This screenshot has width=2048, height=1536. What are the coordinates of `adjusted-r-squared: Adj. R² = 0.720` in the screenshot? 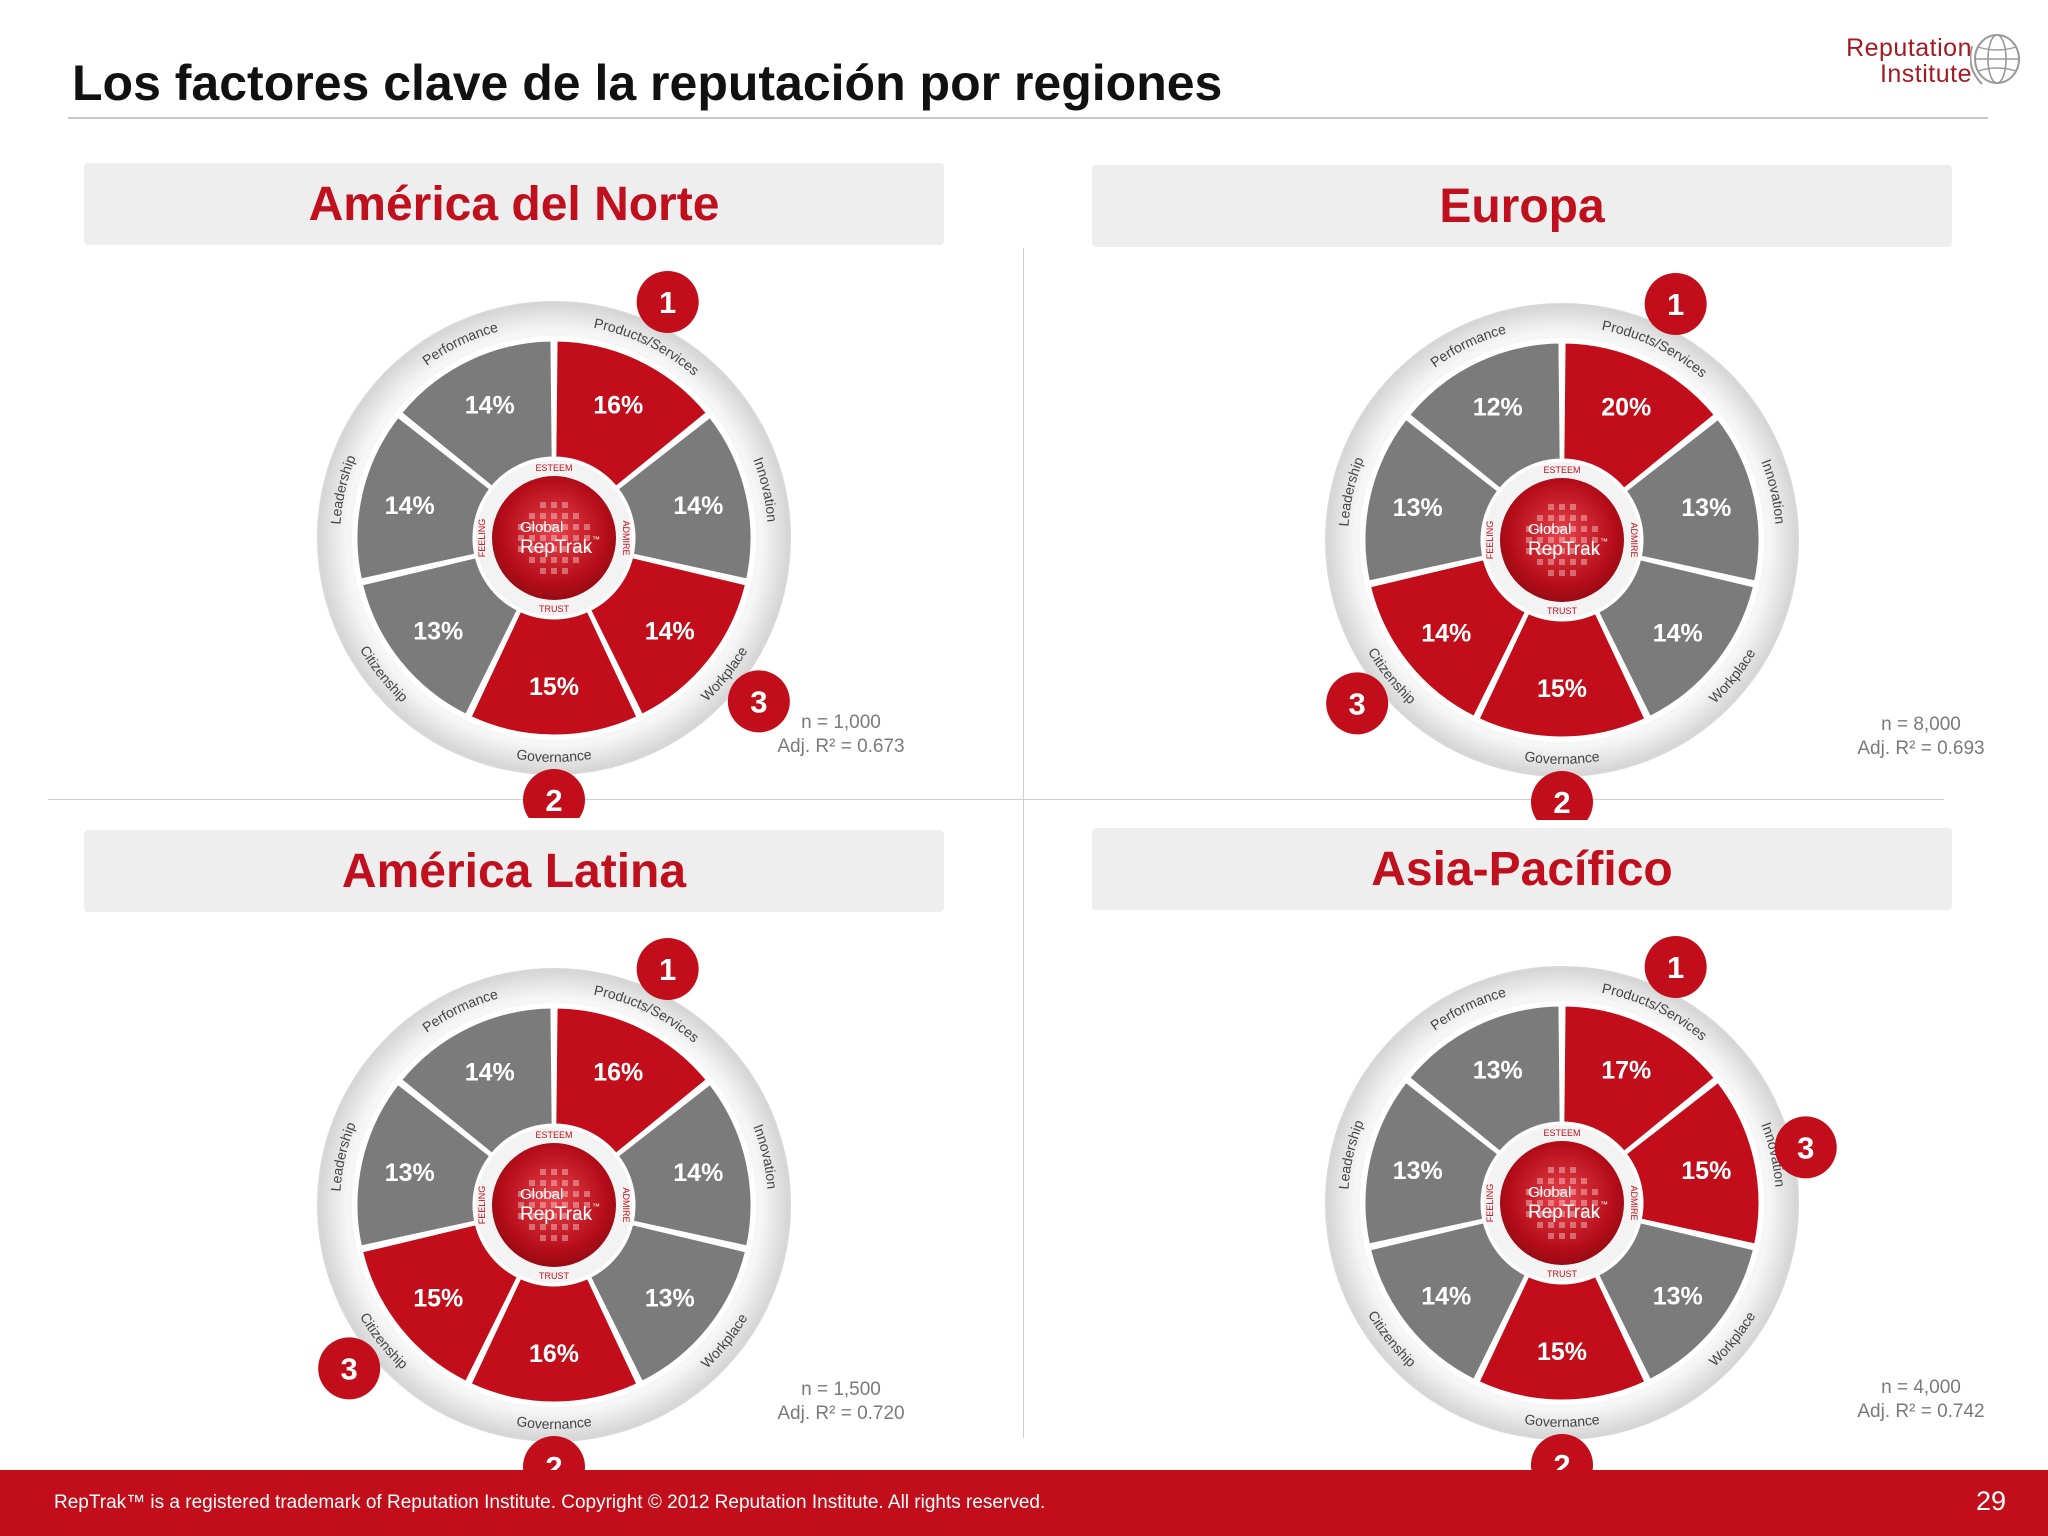 It's located at (841, 1413).